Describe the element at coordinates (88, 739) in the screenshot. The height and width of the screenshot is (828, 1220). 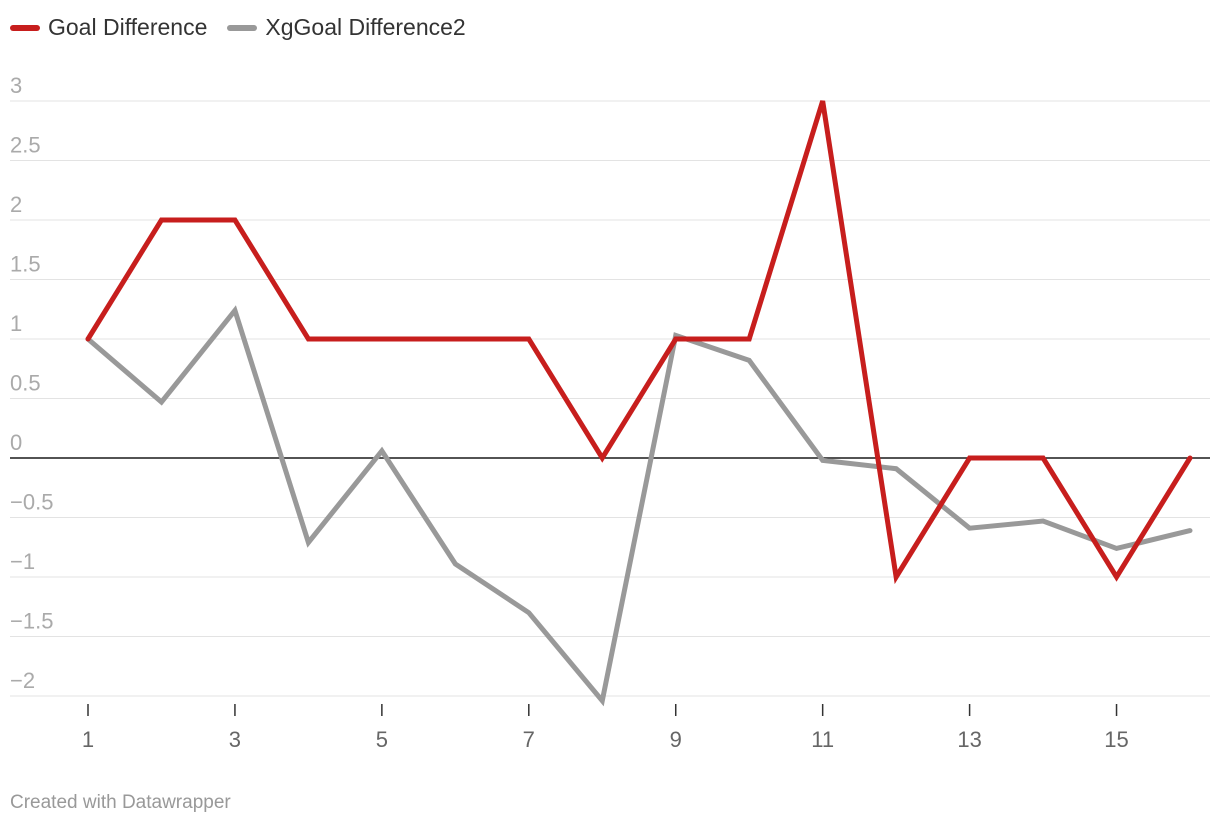
I see `x-tick-label: 1` at that location.